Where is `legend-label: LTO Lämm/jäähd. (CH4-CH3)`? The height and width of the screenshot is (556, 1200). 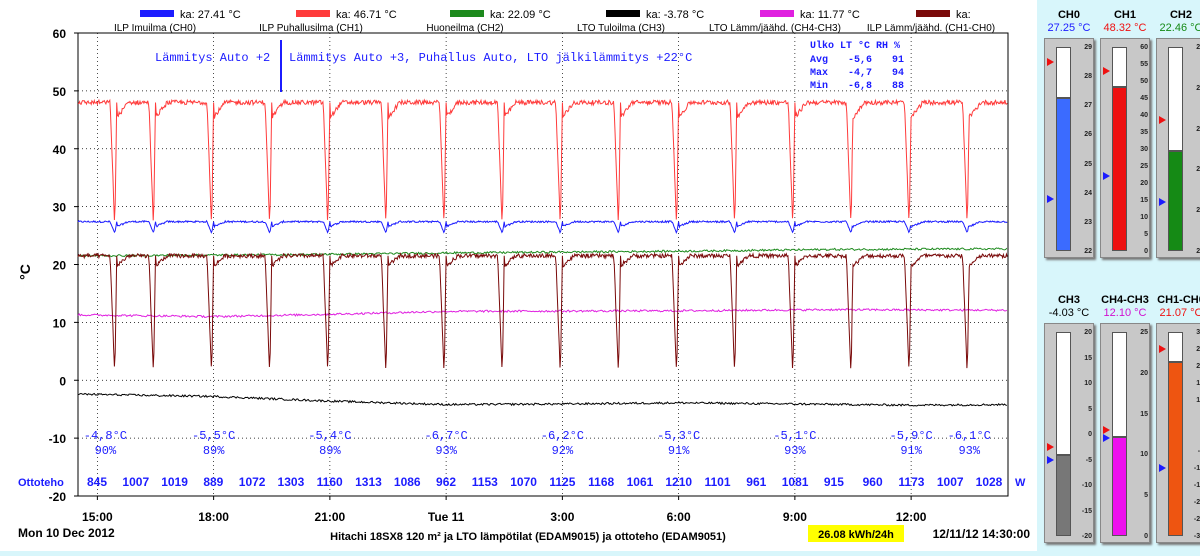
legend-label: LTO Lämm/jäähd. (CH4-CH3) is located at coordinates (775, 28).